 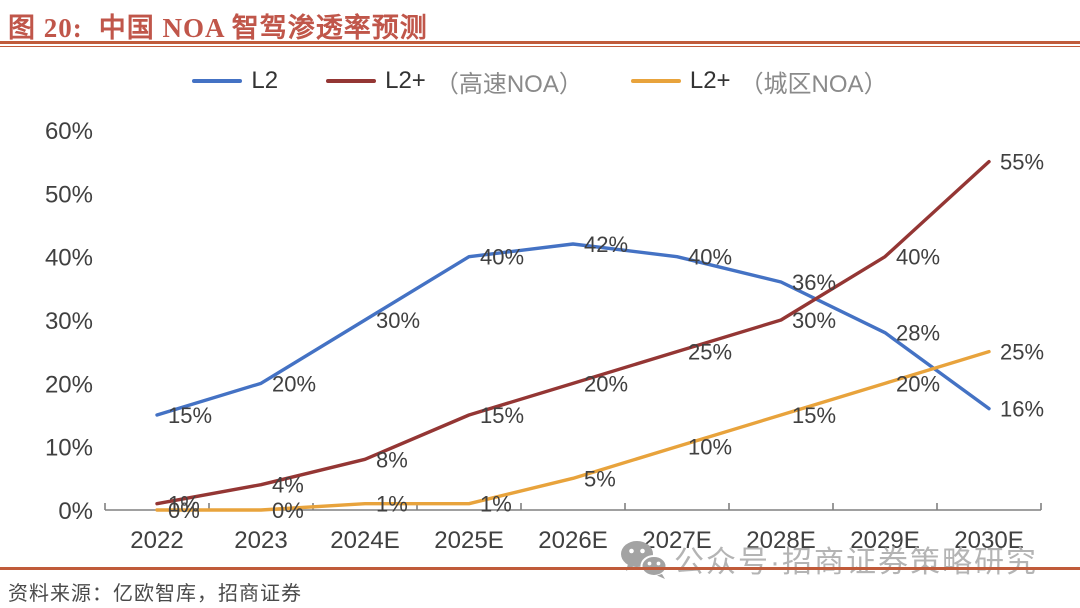 I want to click on data-label: 28%, so click(x=918, y=333).